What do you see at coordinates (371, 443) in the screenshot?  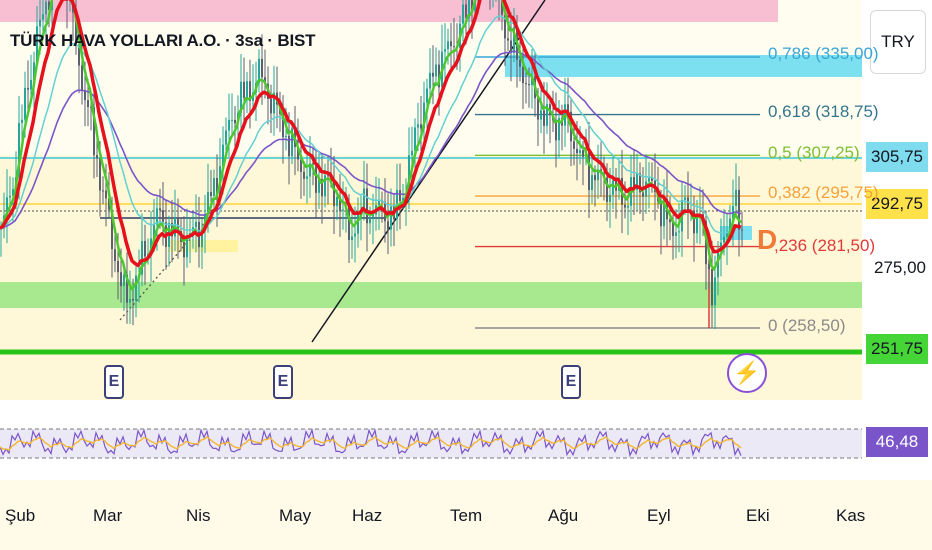 I see `rsi-ma-line` at bounding box center [371, 443].